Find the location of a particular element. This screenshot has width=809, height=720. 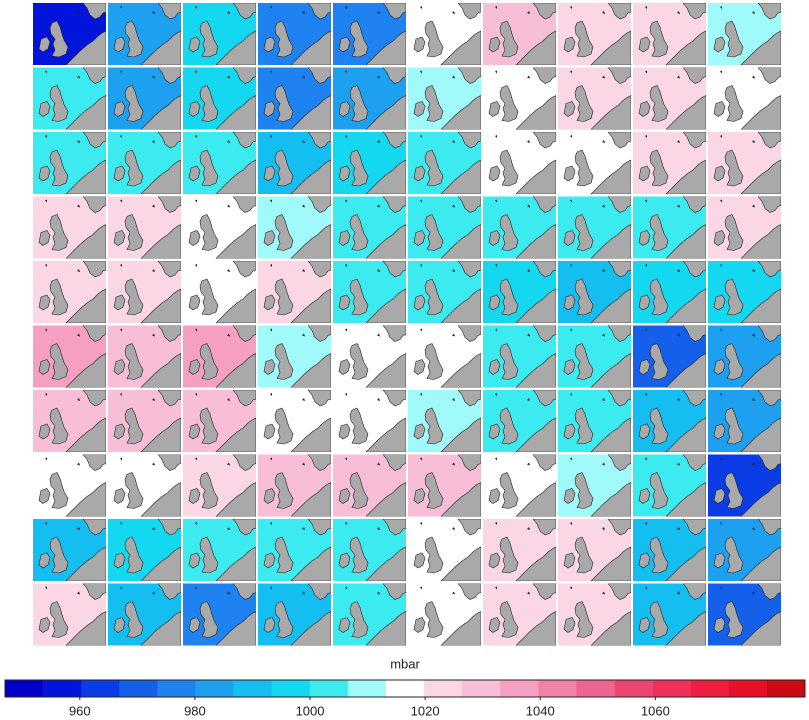

colorbar: 960 980 1000 1020 1040 1060 is located at coordinates (405, 698).